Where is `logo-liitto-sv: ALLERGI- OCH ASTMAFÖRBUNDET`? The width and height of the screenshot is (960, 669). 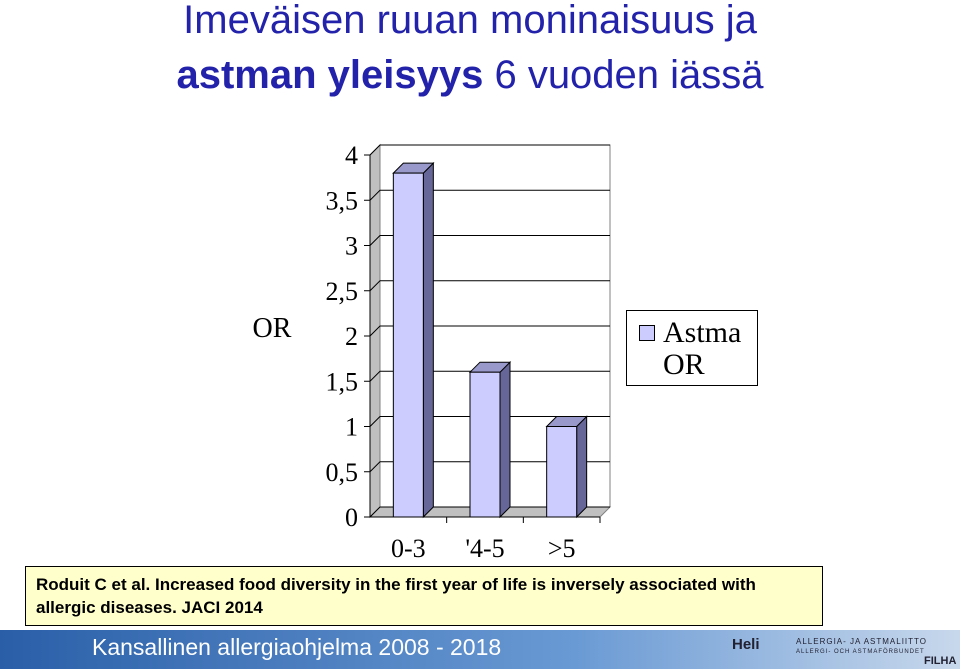
logo-liitto-sv: ALLERGI- OCH ASTMAFÖRBUNDET is located at coordinates (860, 651).